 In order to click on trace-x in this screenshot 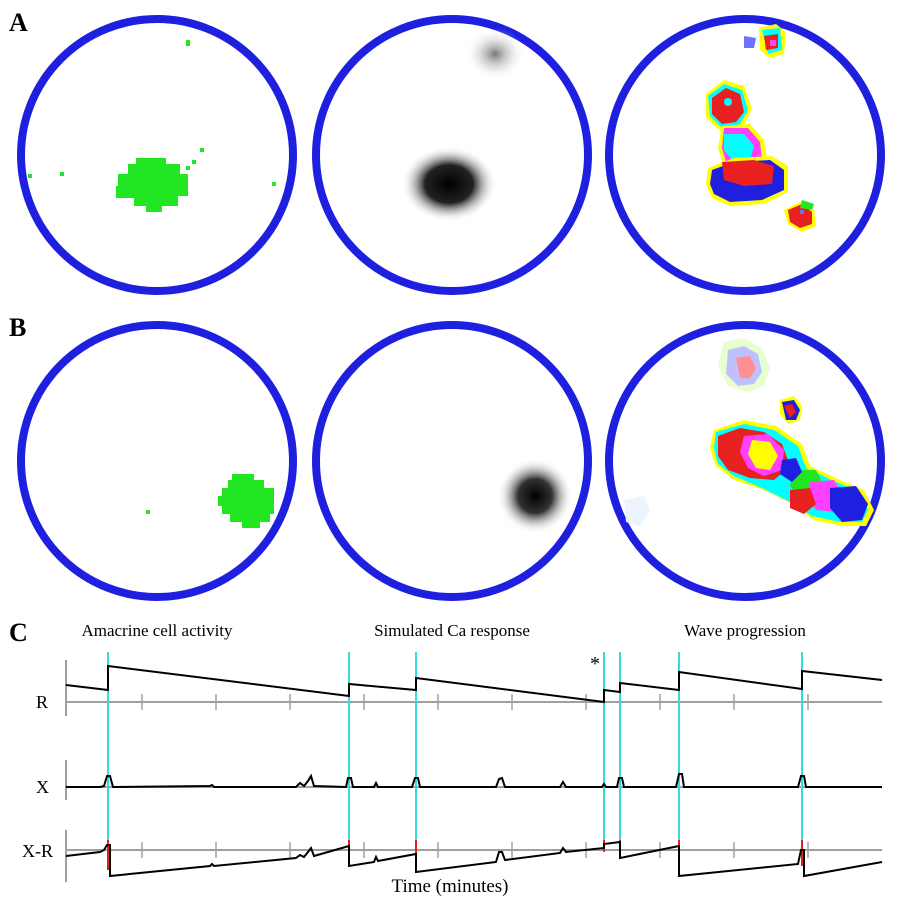, I will do `click(474, 781)`.